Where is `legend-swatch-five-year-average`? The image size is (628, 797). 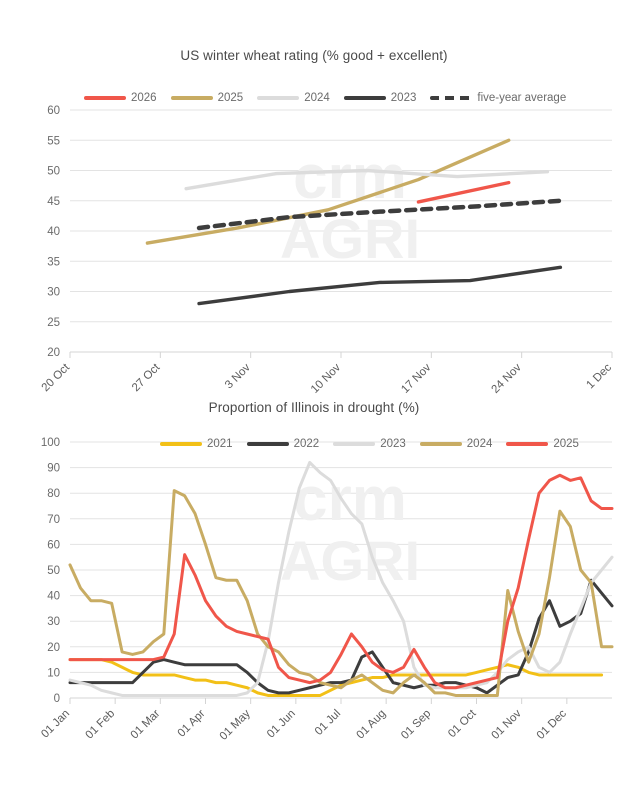 legend-swatch-five-year-average is located at coordinates (451, 98).